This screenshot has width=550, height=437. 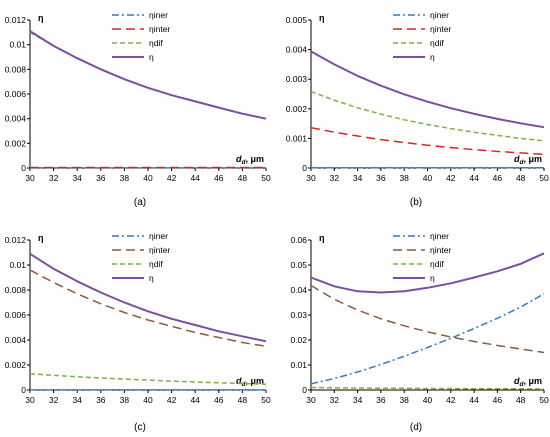 What do you see at coordinates (298, 340) in the screenshot?
I see `y-tick-label: 0.02` at bounding box center [298, 340].